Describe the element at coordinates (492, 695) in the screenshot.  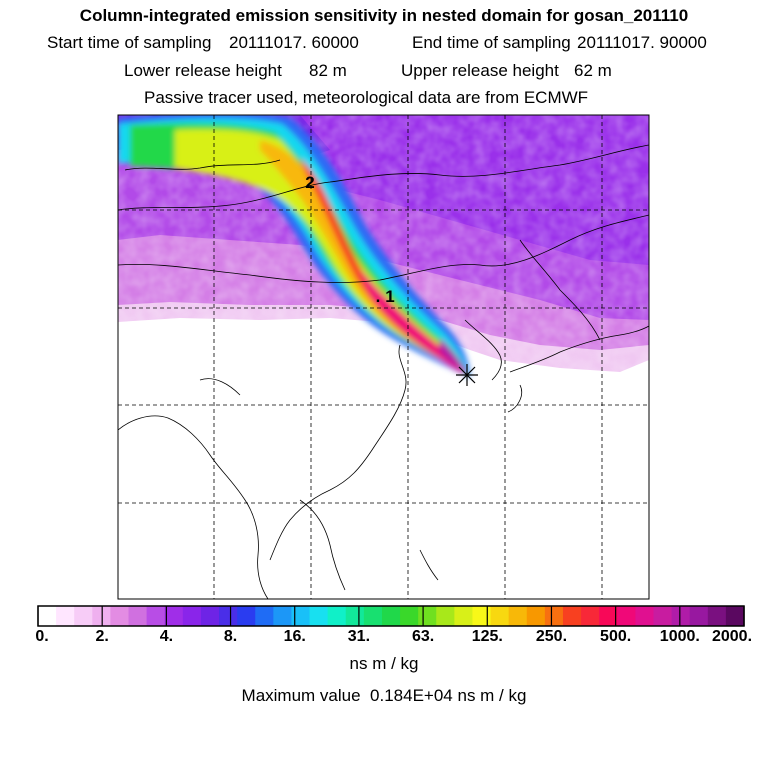
I see `max-value-unit: ns m / kg` at that location.